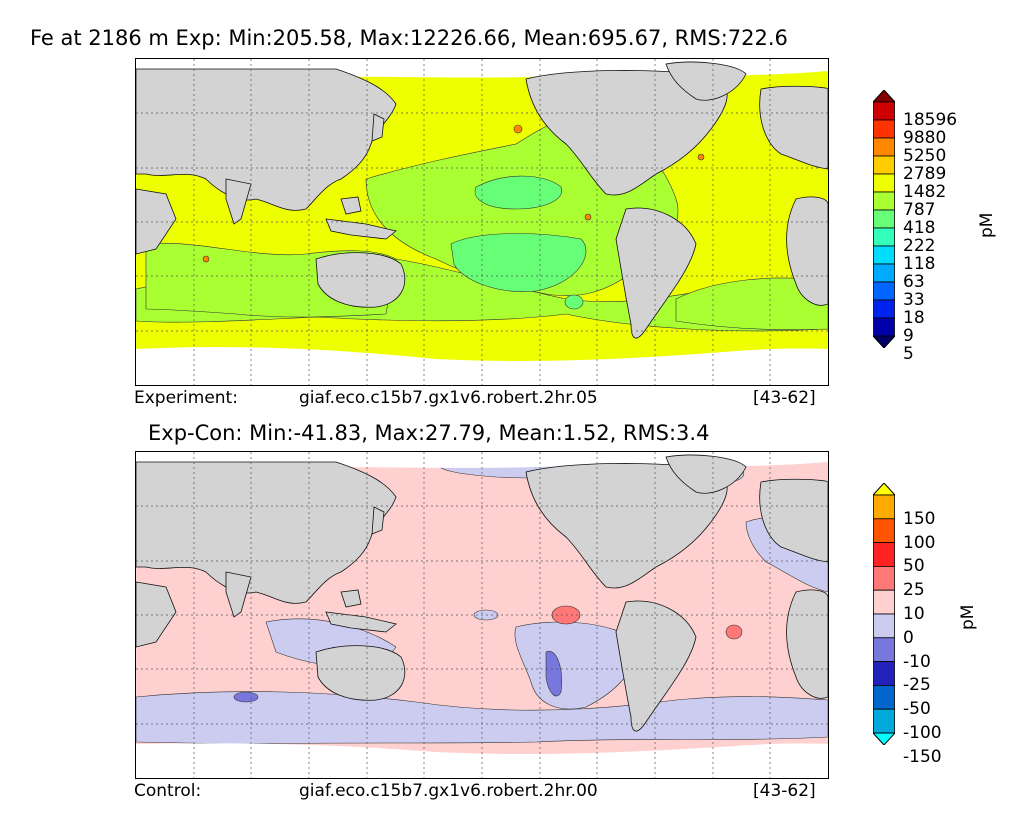 The height and width of the screenshot is (832, 1027). Describe the element at coordinates (553, 673) in the screenshot. I see `bottom-strong-neg` at that location.